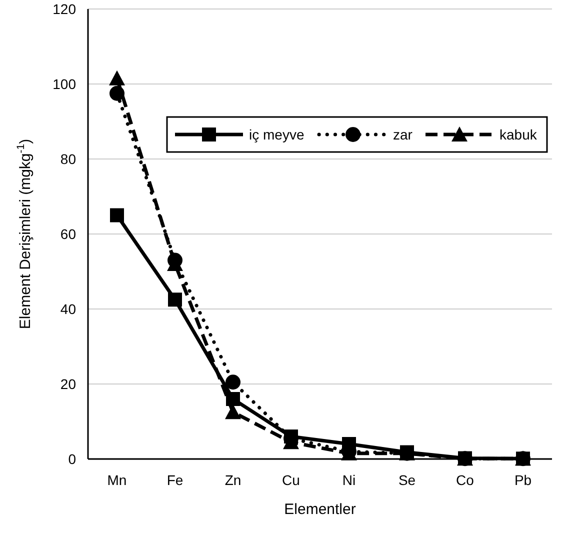 Image resolution: width=572 pixels, height=557 pixels. Describe the element at coordinates (276, 134) in the screenshot. I see `legend-label: iç meyve` at that location.